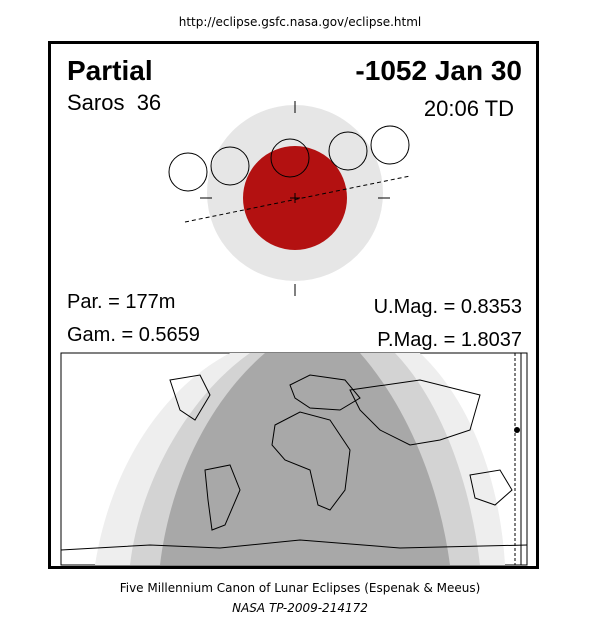 The image size is (601, 644). Describe the element at coordinates (300, 608) in the screenshot. I see `footer-reference: NASA TP-2009-214172` at that location.